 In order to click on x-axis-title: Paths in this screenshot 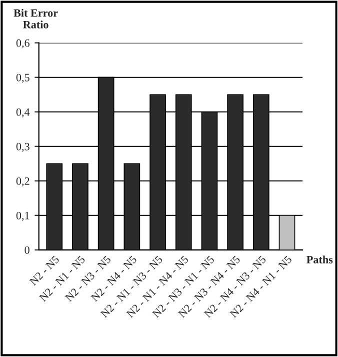, I will do `click(319, 260)`.